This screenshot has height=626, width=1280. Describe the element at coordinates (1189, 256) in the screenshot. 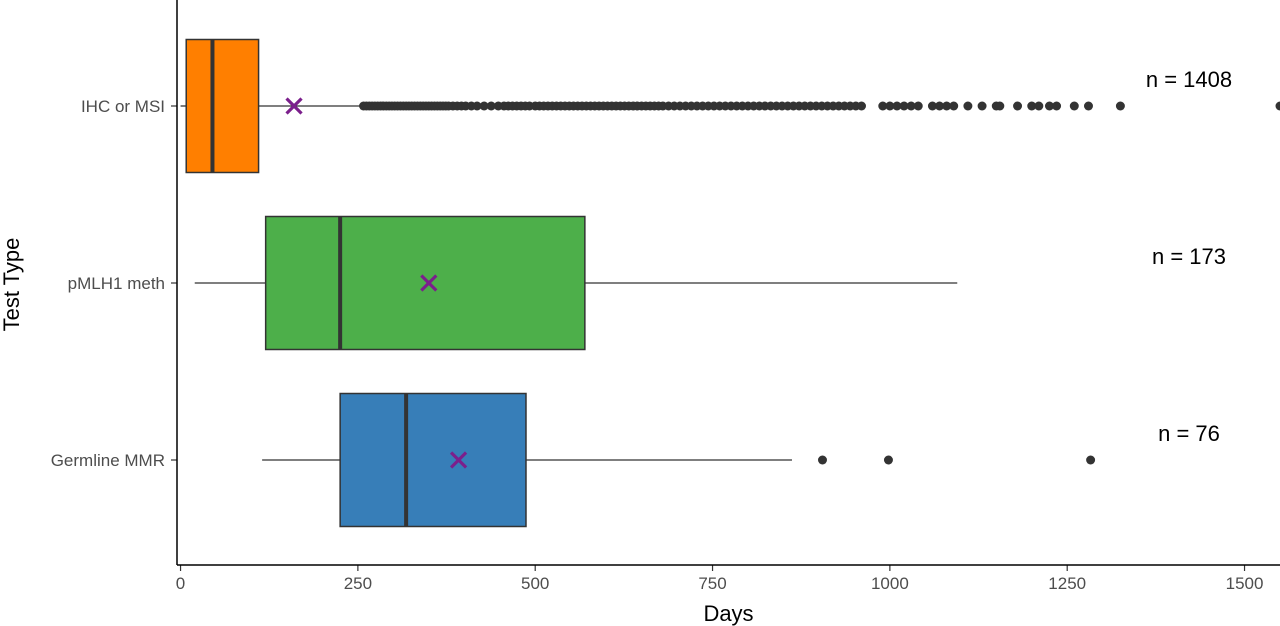

I see `n-label: n = 173` at that location.